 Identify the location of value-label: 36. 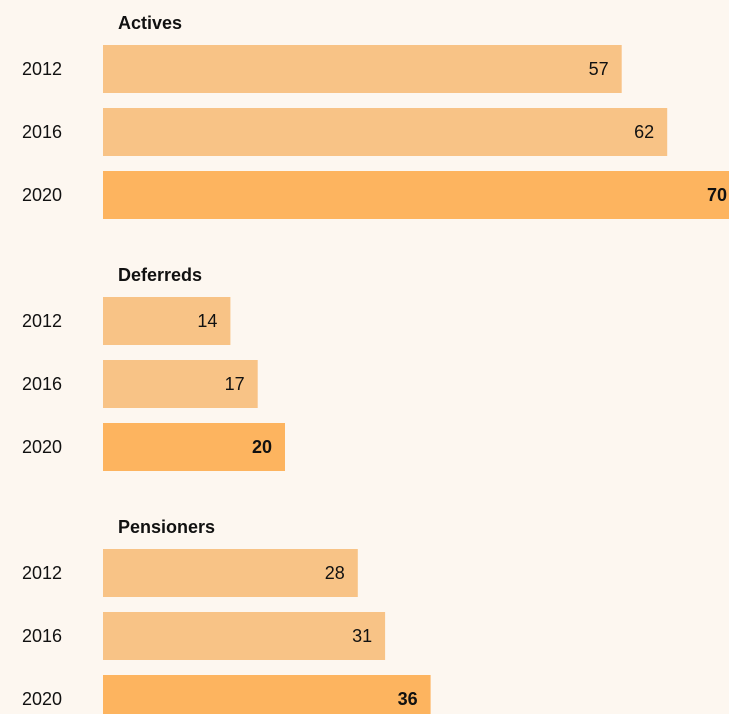
(408, 699).